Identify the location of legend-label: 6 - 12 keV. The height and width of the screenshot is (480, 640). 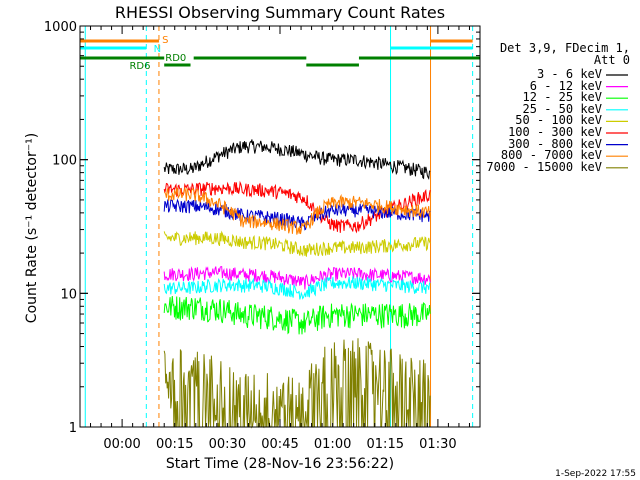
(565, 85).